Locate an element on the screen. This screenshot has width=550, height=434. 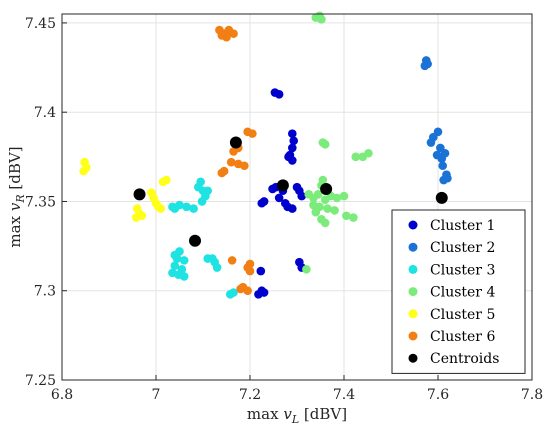
y-axis-label: max vR [dBV] is located at coordinates (16, 196).